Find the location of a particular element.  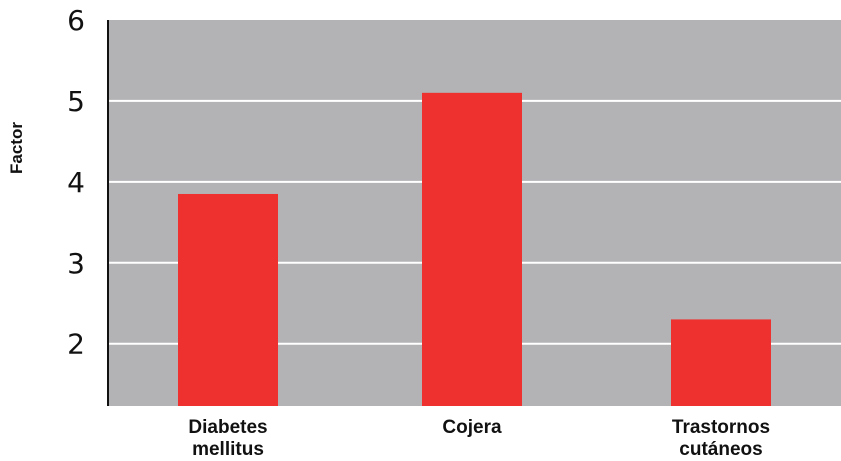

y-tick-labels: 2 3 4 5 6 is located at coordinates (76, 182).